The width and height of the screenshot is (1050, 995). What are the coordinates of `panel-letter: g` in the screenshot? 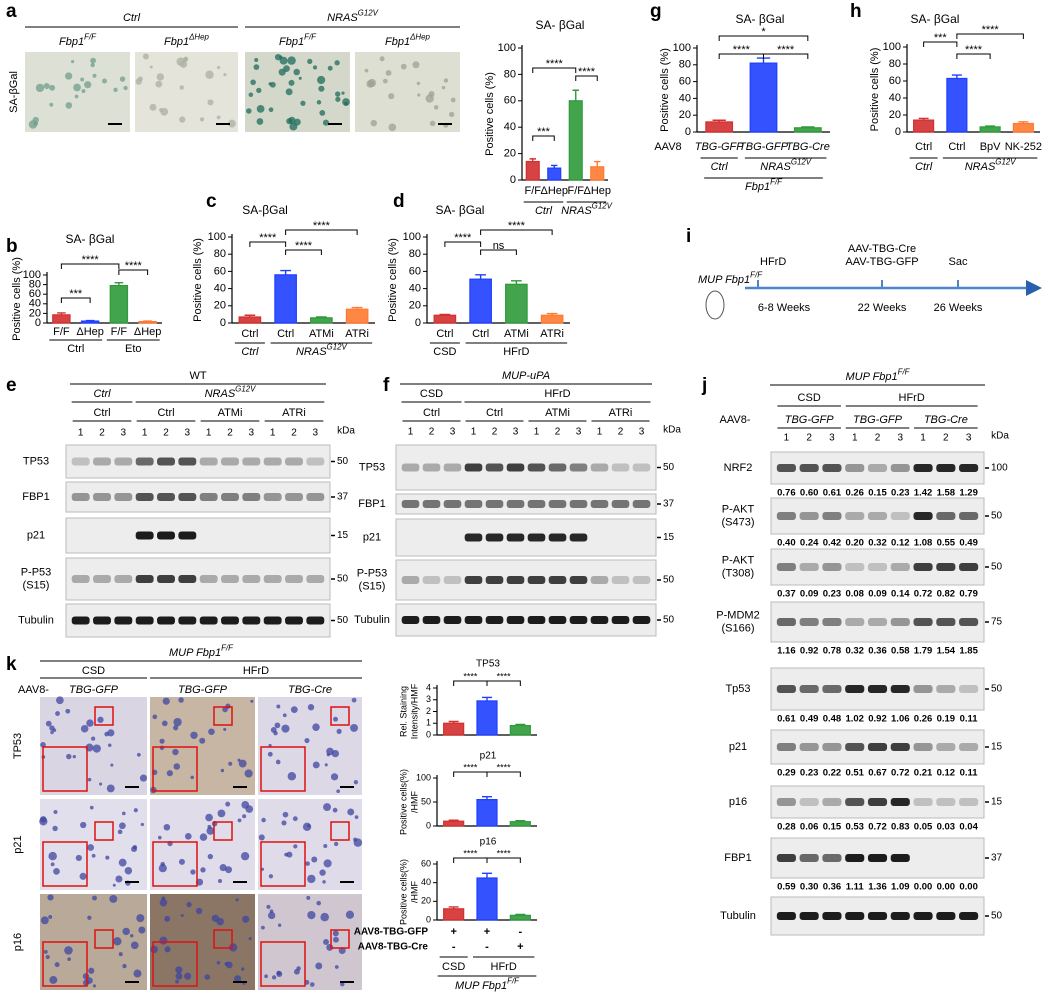 It's located at (656, 11).